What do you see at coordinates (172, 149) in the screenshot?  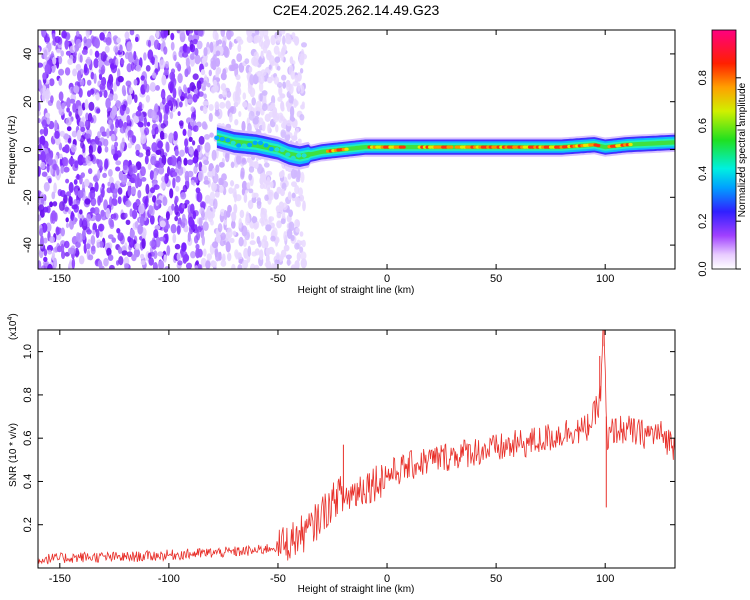 I see `spectrogram-noise` at bounding box center [172, 149].